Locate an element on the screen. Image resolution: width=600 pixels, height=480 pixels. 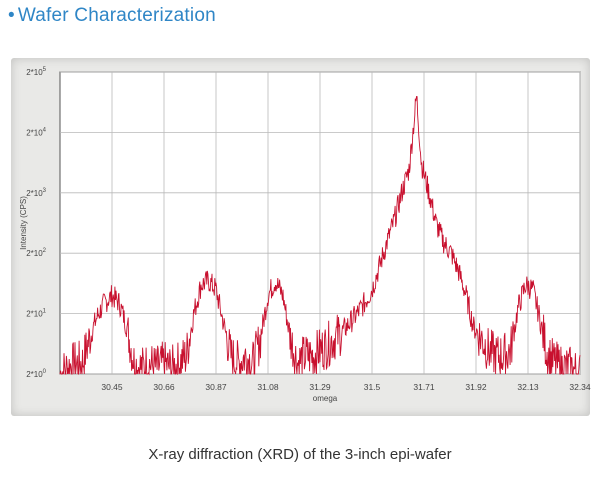
y-tick-label: 2*105 is located at coordinates (36, 72).